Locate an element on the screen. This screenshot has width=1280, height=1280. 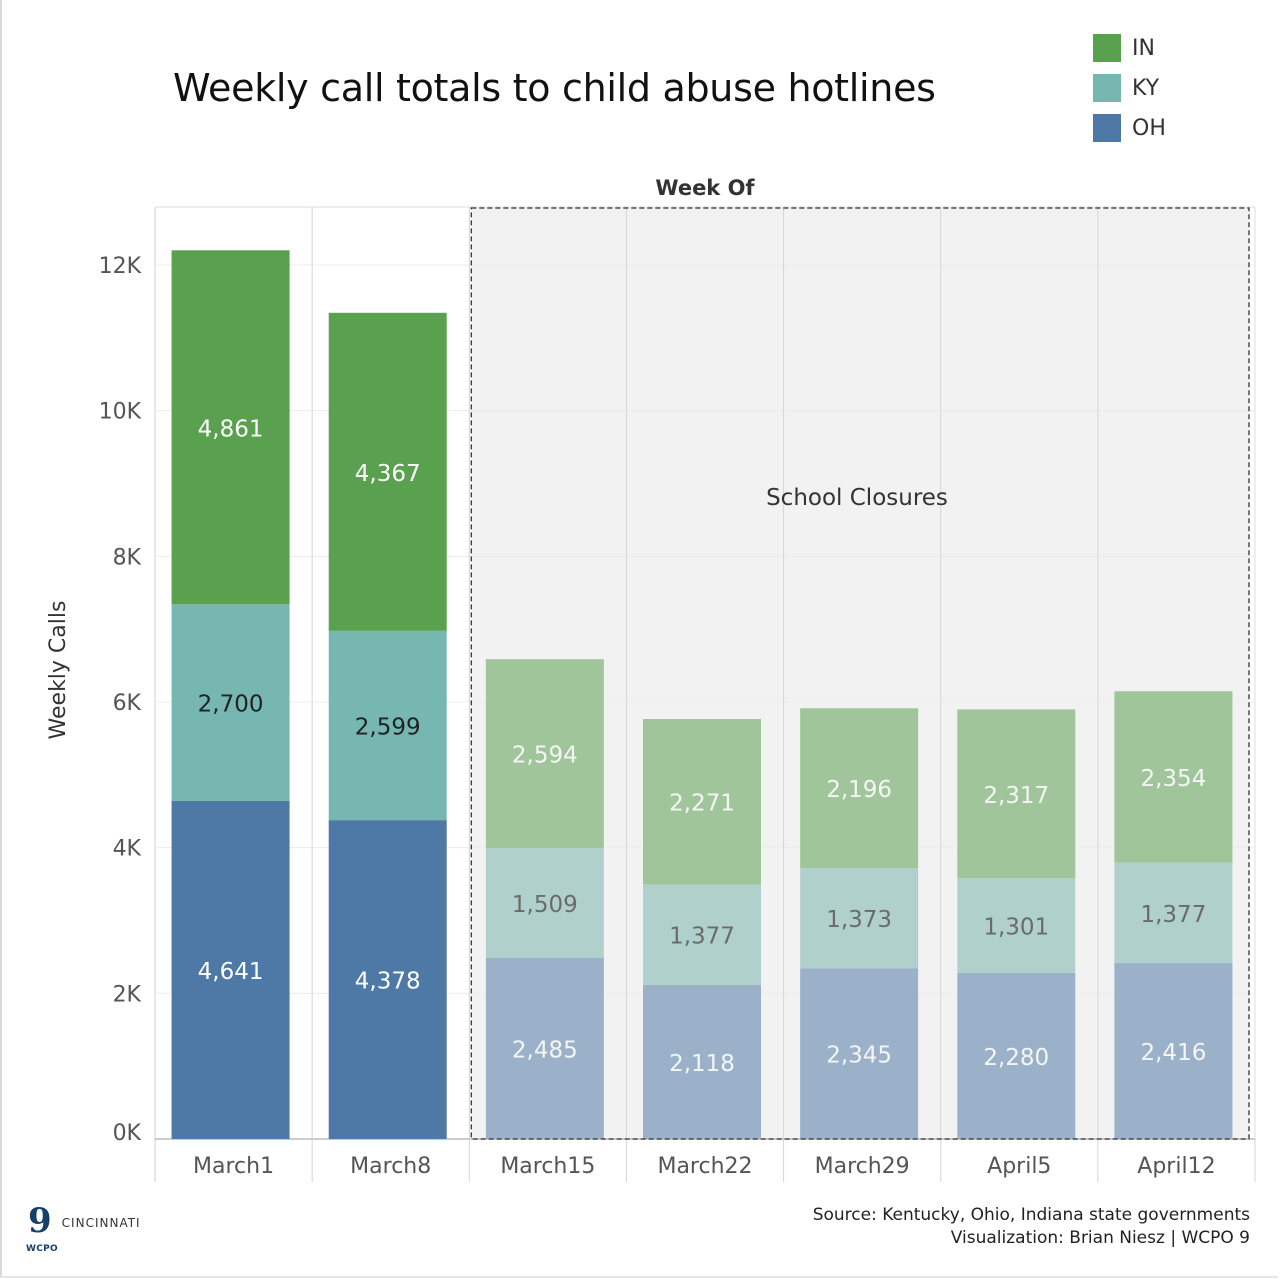
y-tick-label: 8K is located at coordinates (127, 557).